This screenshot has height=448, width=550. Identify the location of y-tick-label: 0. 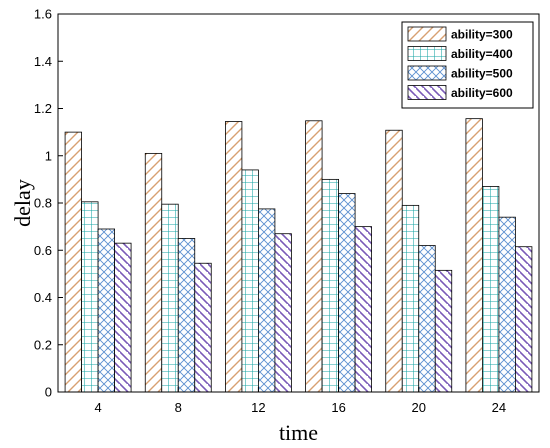
(48, 392).